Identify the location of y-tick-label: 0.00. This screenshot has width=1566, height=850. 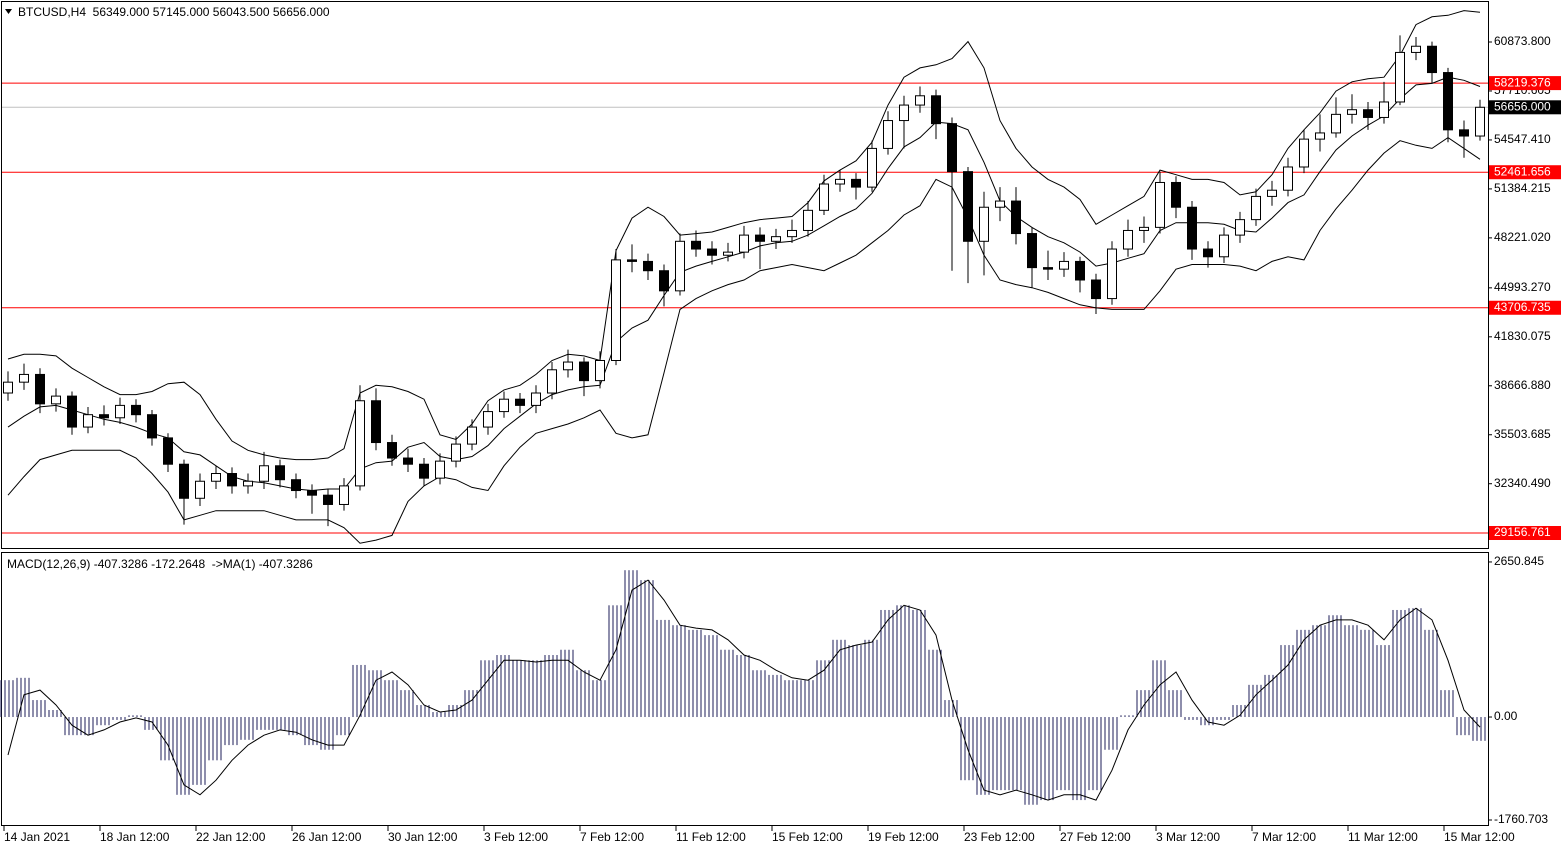
(1506, 716).